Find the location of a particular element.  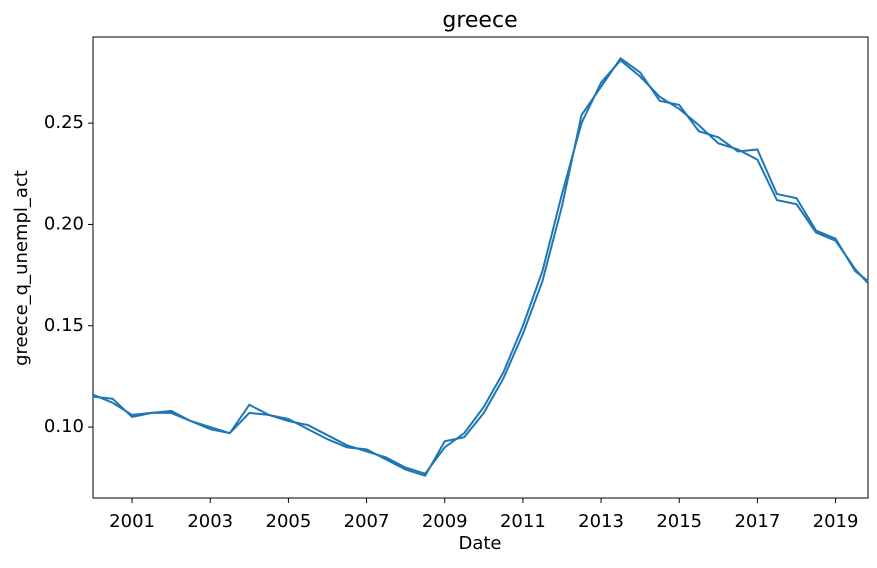

x-tick-label: 2007 is located at coordinates (367, 521).